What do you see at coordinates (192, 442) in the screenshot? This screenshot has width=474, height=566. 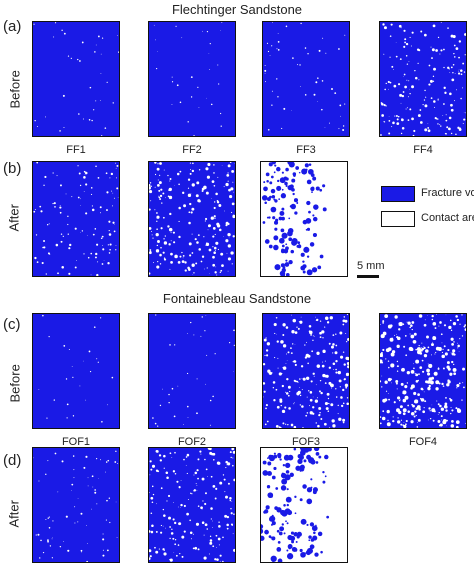 I see `label-fof2: FOF2` at bounding box center [192, 442].